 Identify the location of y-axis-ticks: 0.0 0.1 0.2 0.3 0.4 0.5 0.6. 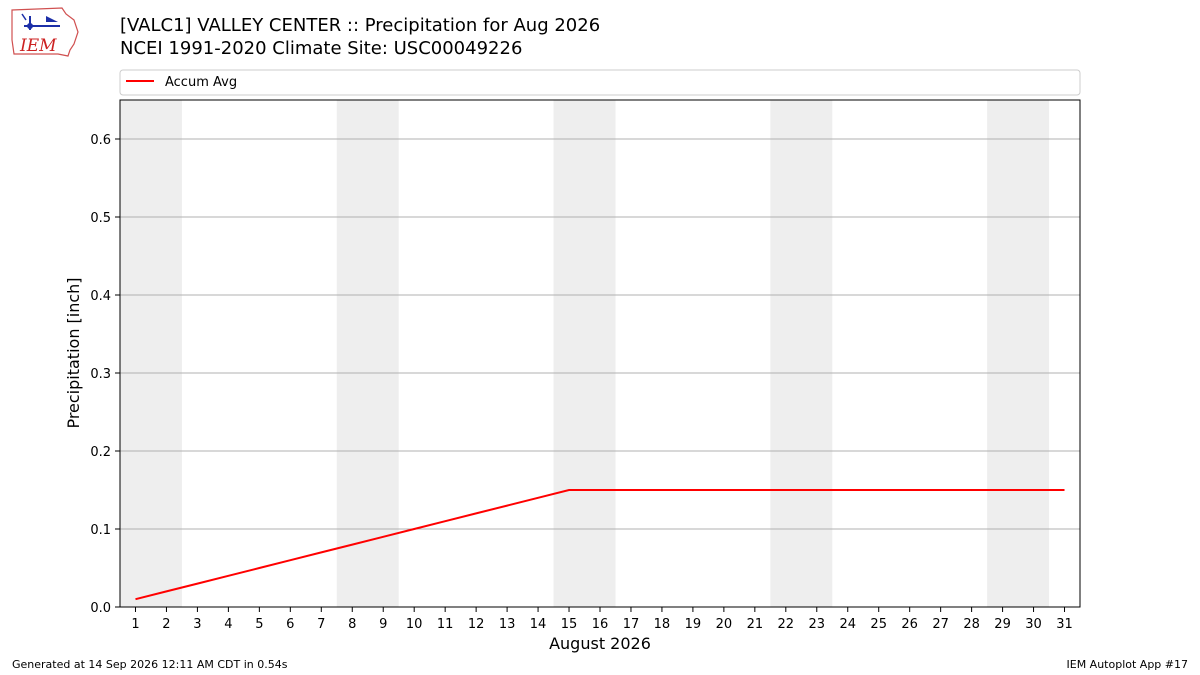
(105, 374).